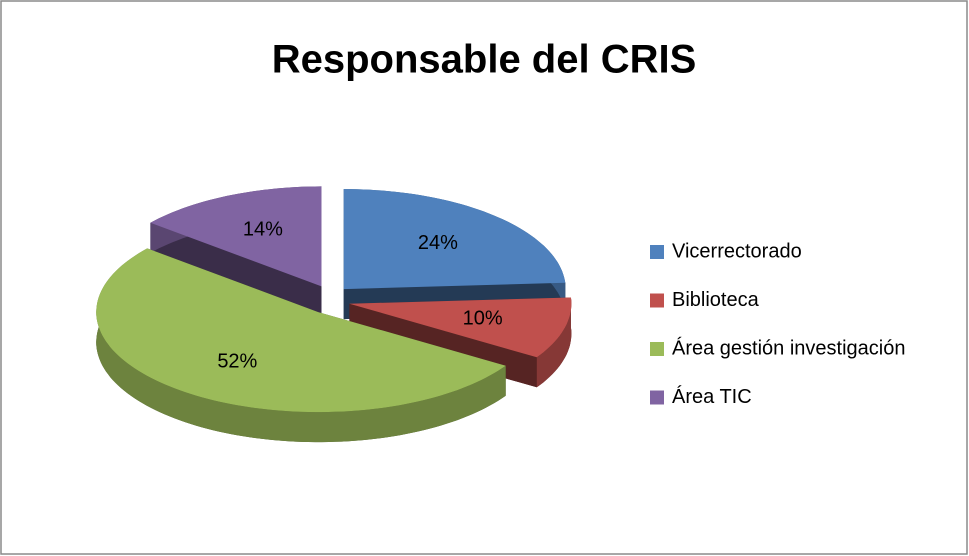 Image resolution: width=969 pixels, height=556 pixels. I want to click on legend-label: Área TIC, so click(712, 396).